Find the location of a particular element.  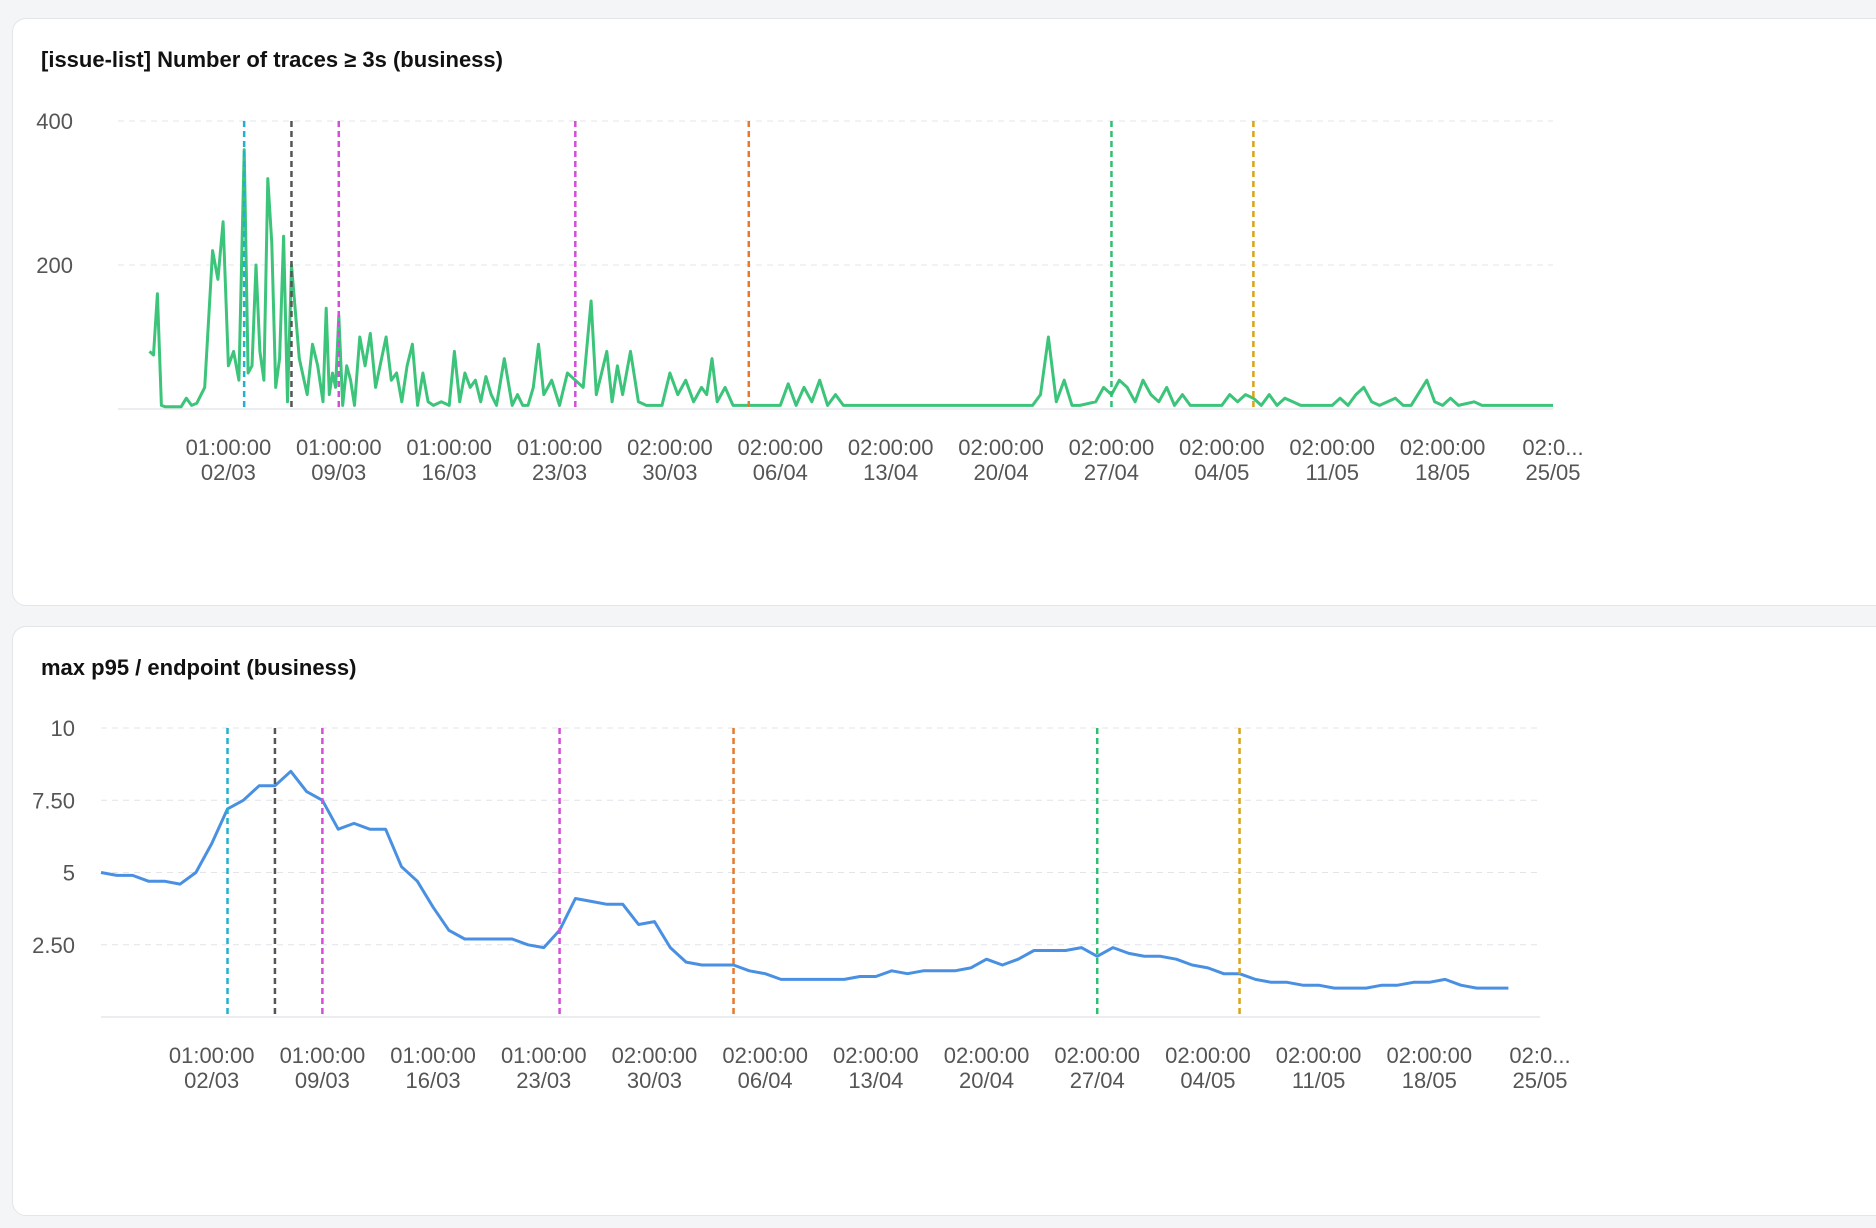

y-tick-label: 2.50 is located at coordinates (53, 945).